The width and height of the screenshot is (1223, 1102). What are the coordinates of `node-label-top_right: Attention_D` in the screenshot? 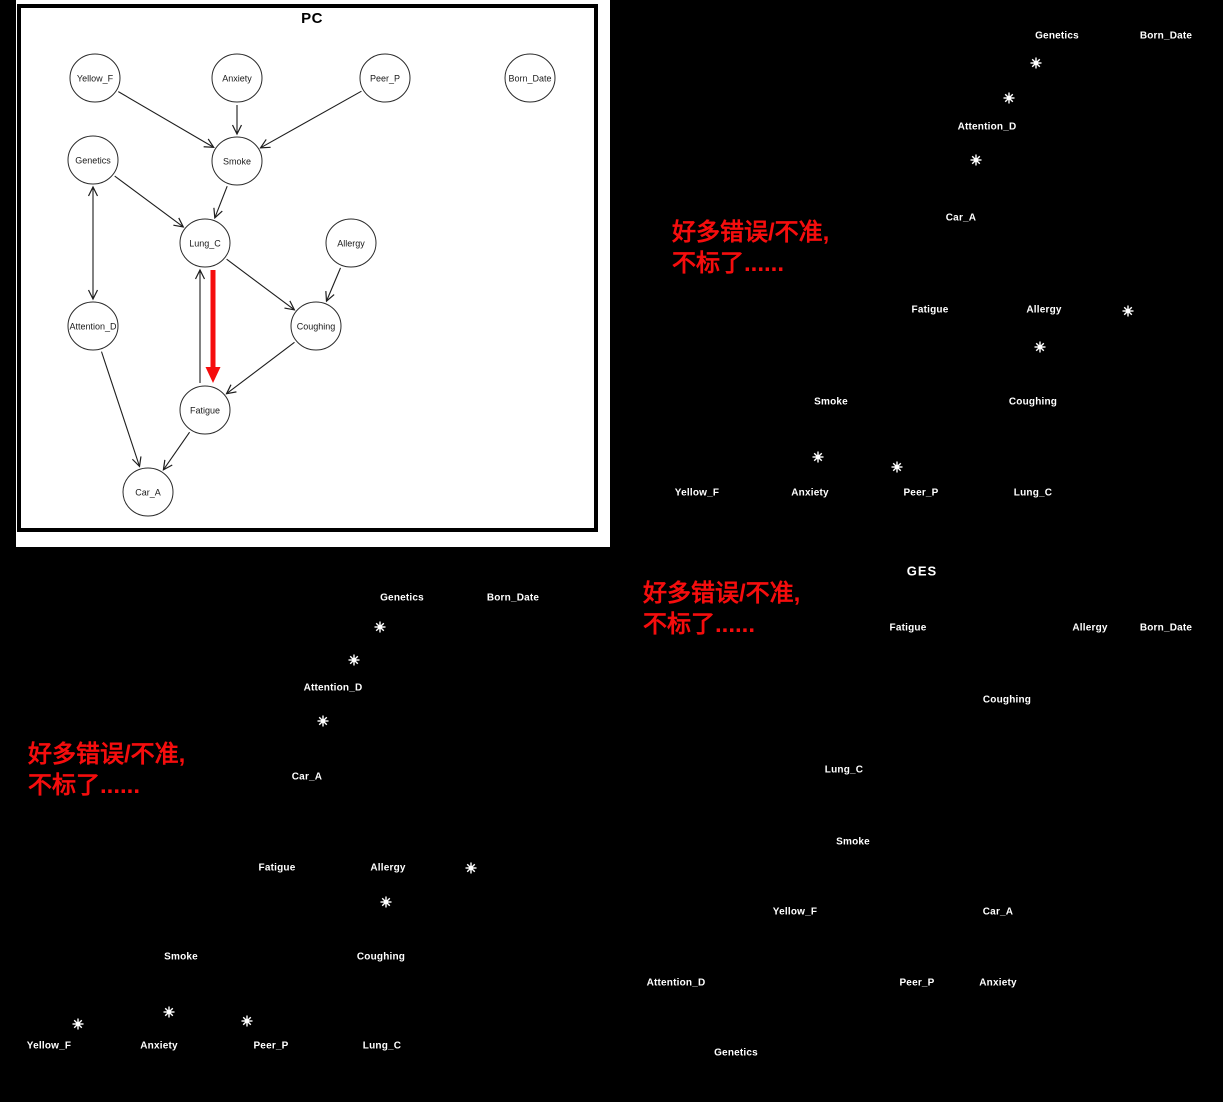 It's located at (987, 127).